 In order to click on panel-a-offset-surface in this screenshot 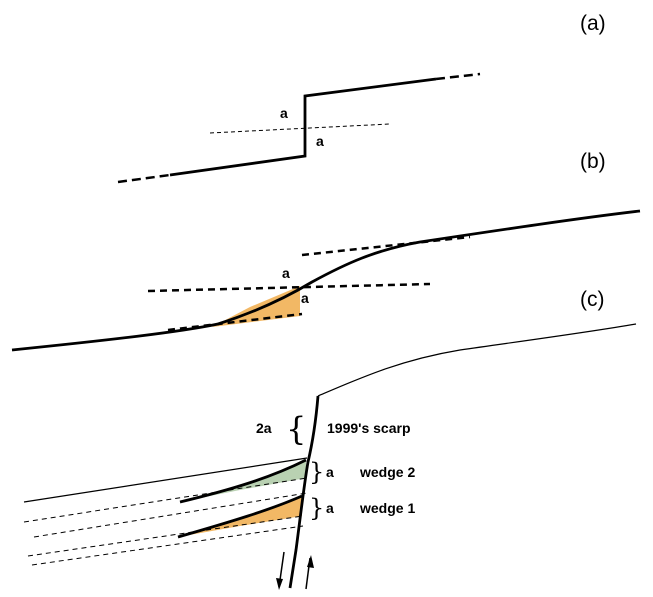, I will do `click(303, 127)`.